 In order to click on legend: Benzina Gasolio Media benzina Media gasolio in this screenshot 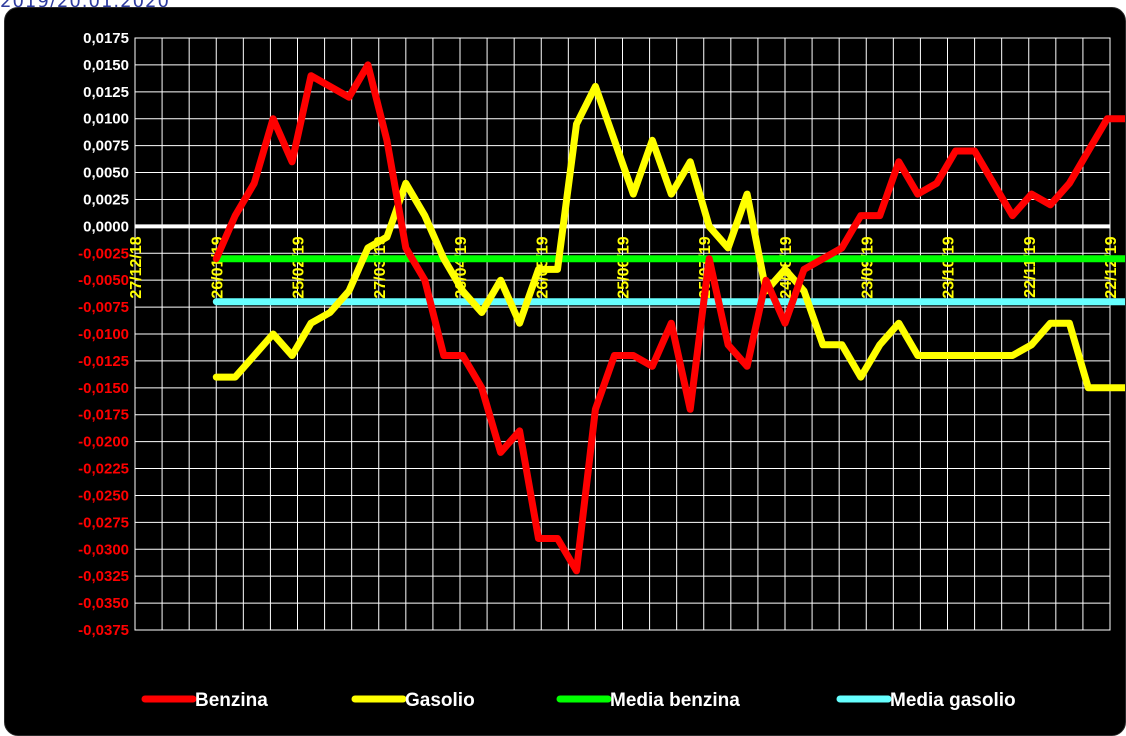, I will do `click(578, 700)`.